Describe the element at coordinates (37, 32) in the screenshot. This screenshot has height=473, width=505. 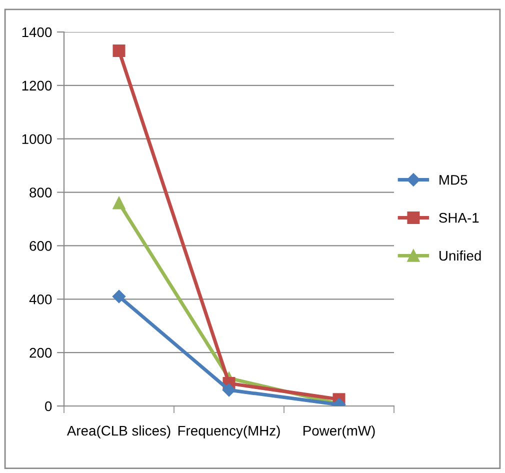
I see `y-tick-label: 1400` at that location.